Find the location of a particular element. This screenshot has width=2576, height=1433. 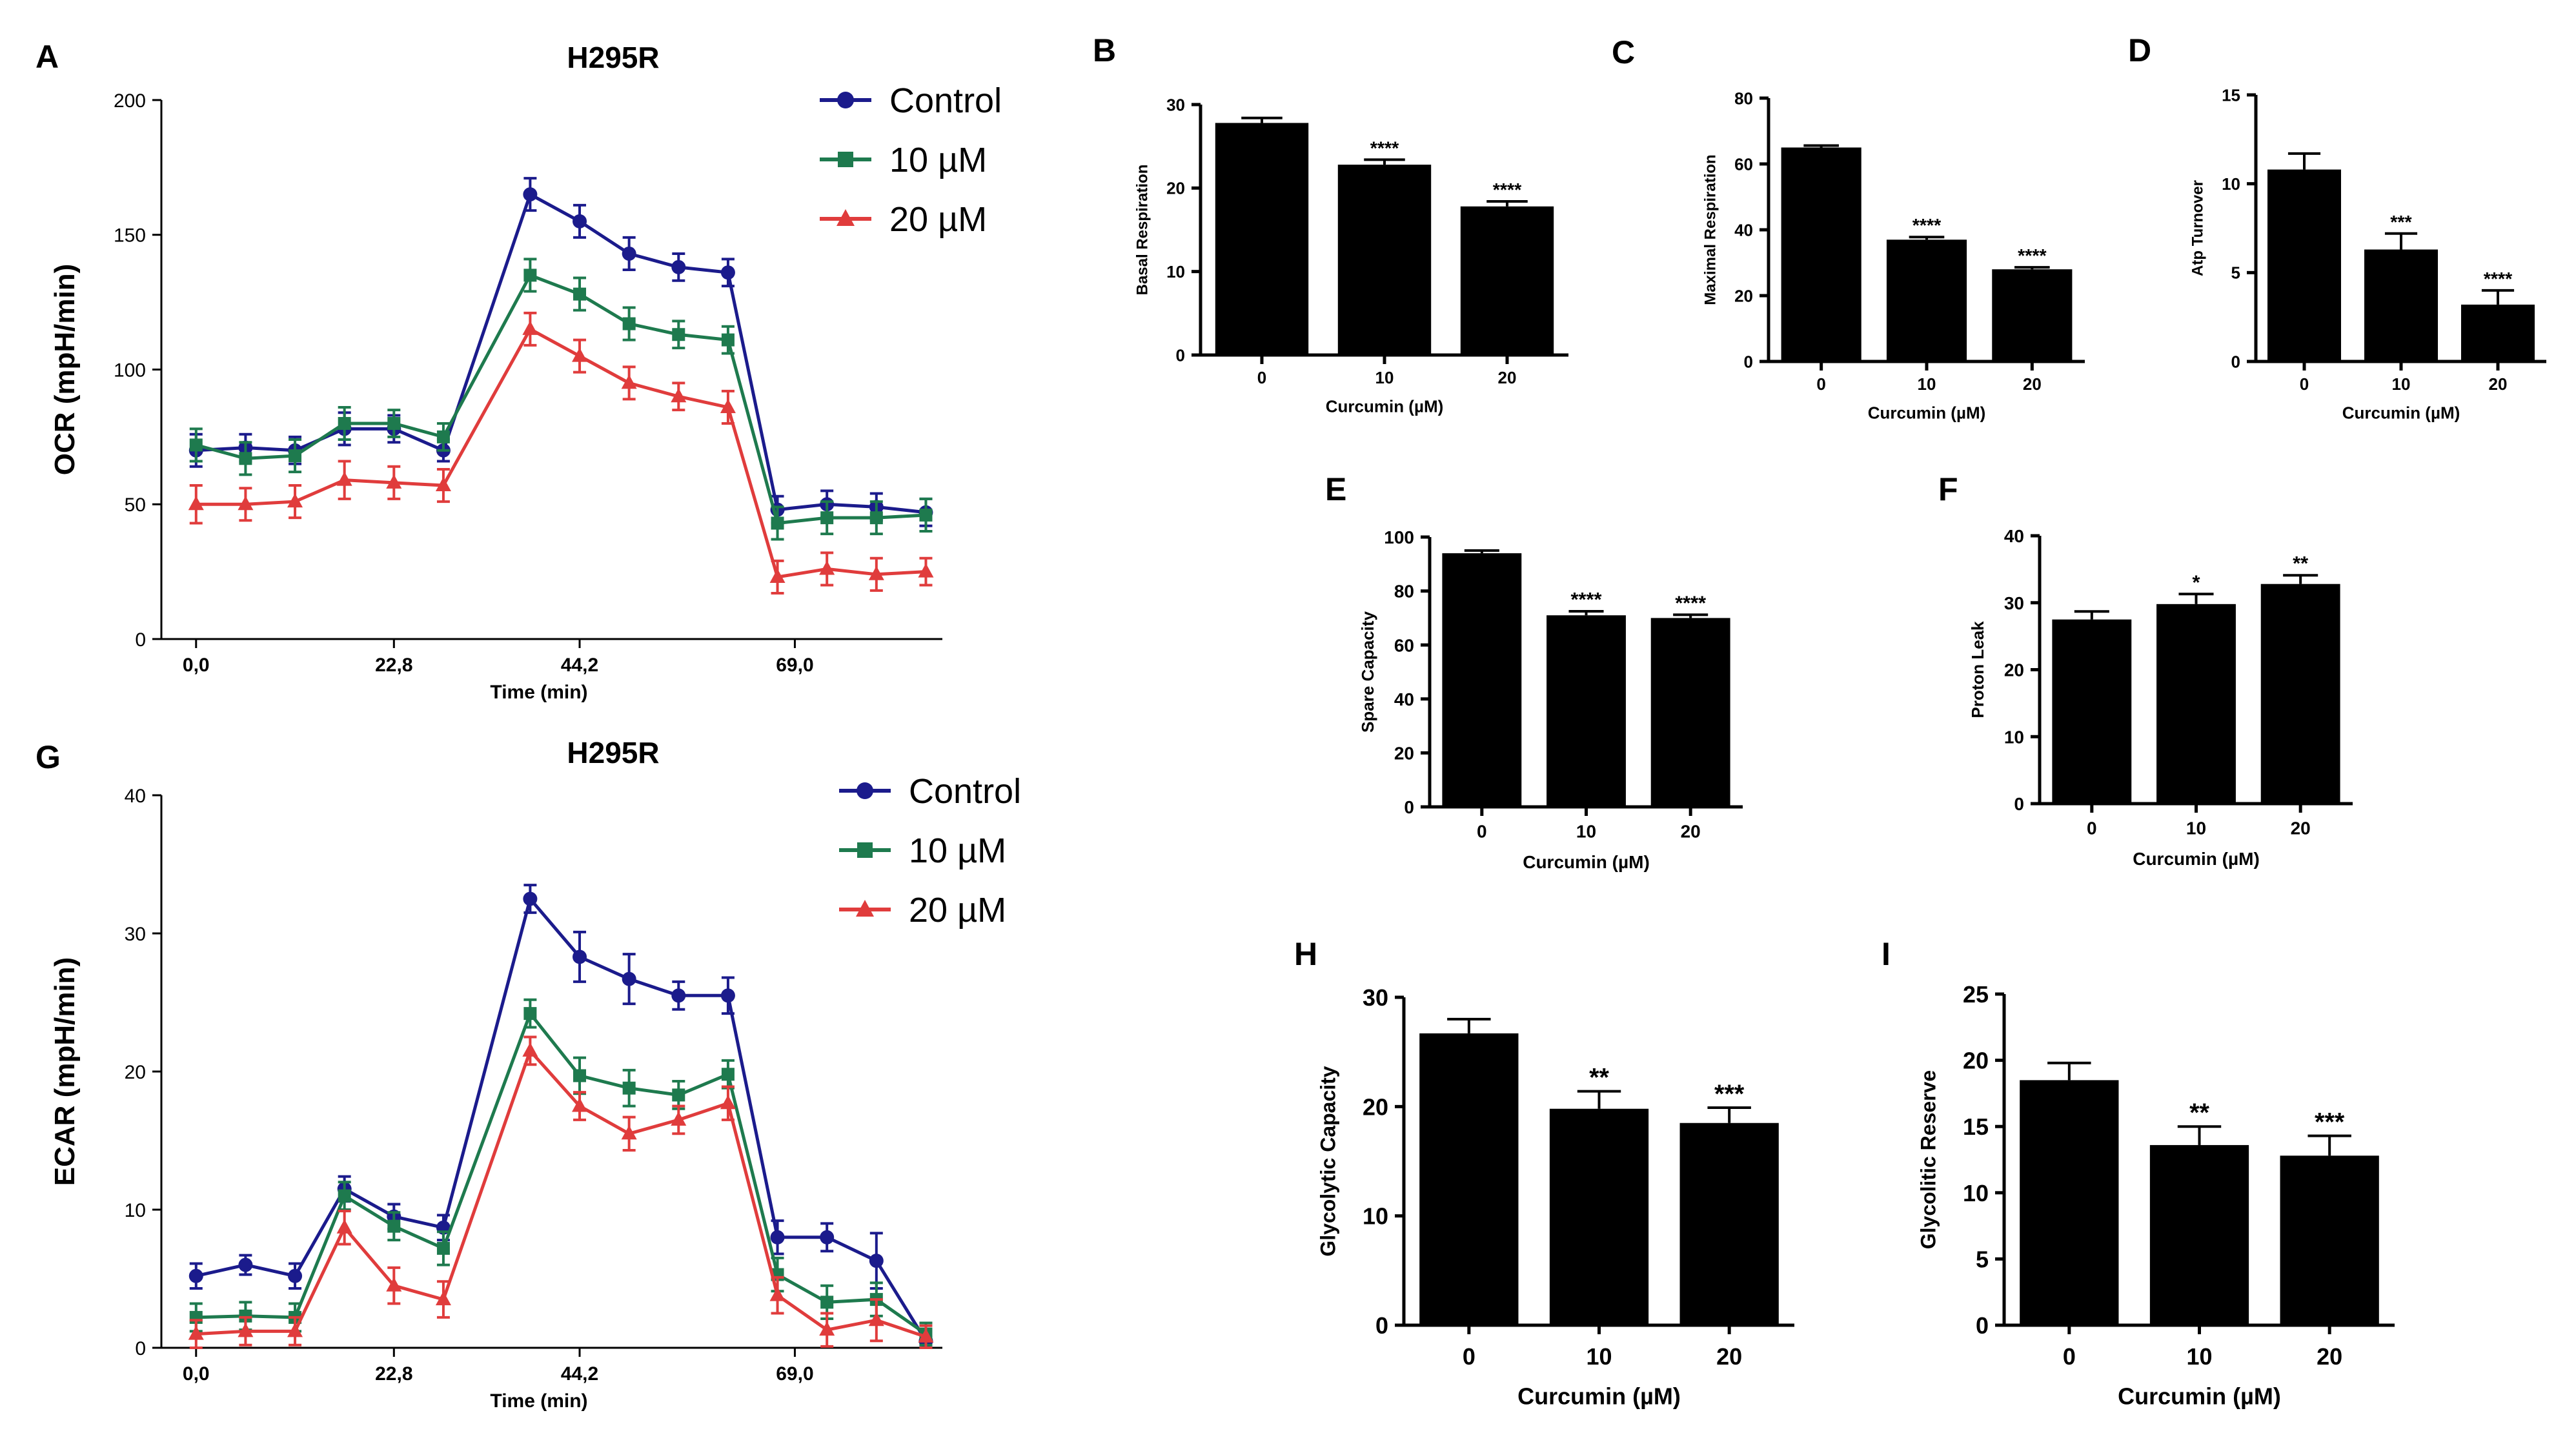

y-axis-title: Proton Leak is located at coordinates (1977, 669).